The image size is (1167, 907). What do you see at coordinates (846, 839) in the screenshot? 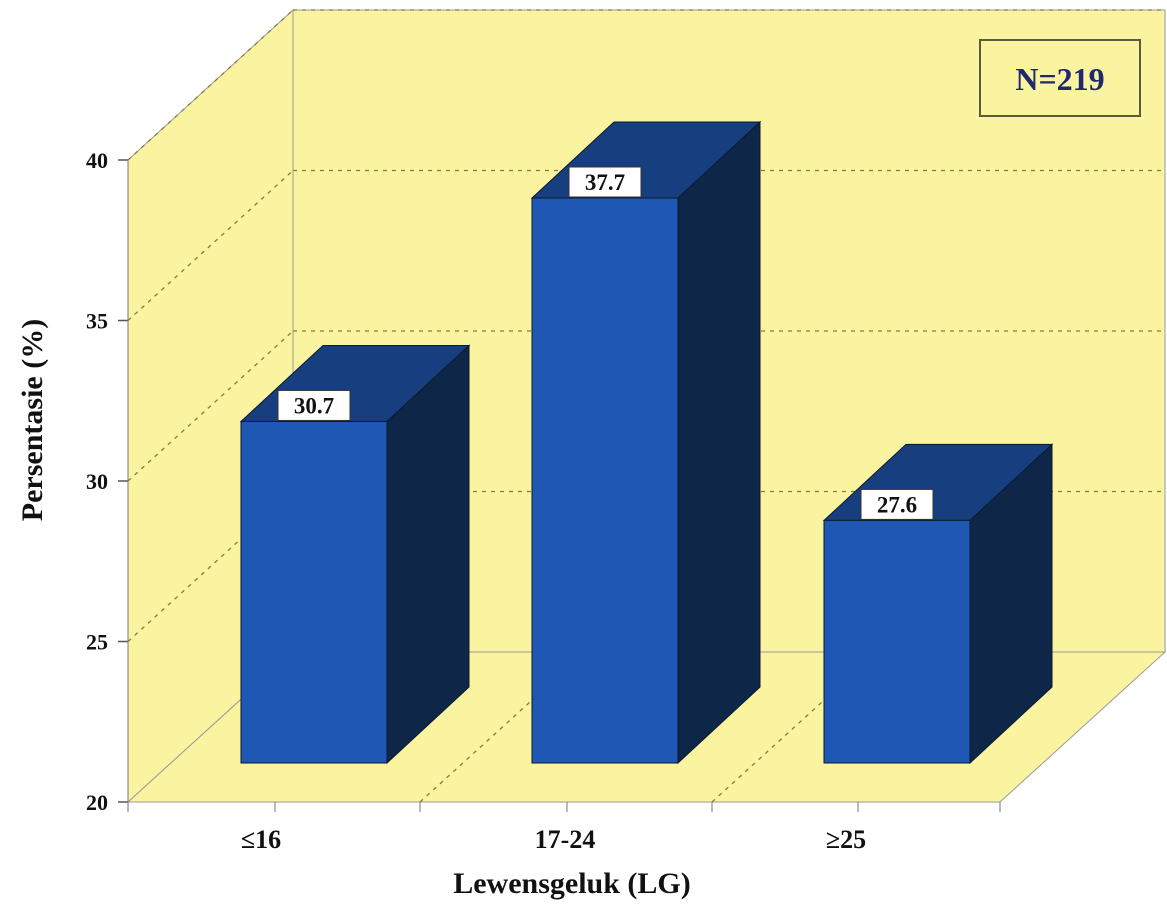
I see `x-category-label: ≥25` at bounding box center [846, 839].